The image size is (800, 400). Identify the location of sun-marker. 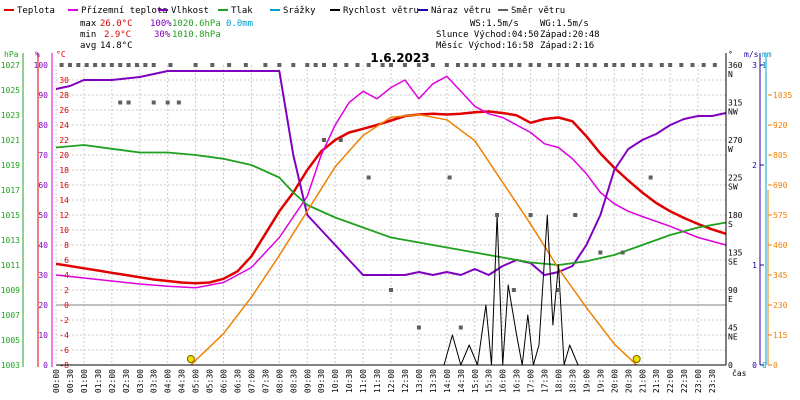
(636, 359).